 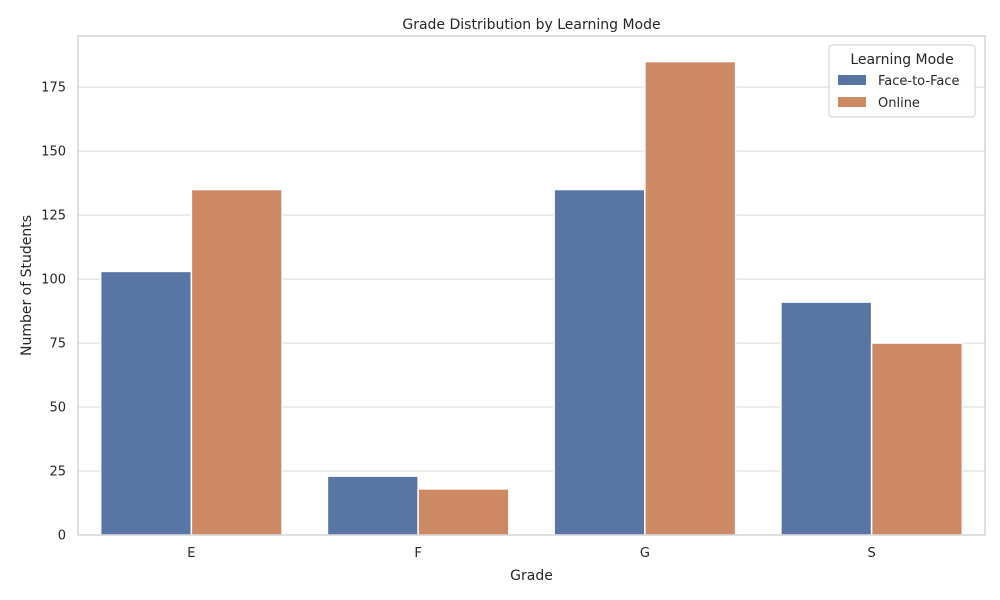 I want to click on legend-title: Learning Mode, so click(x=901, y=60).